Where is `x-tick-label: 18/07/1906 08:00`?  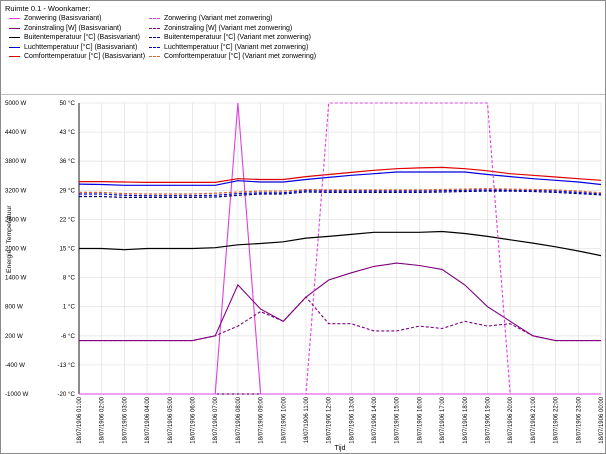
x-tick-label: 18/07/1906 08:00 is located at coordinates (239, 419).